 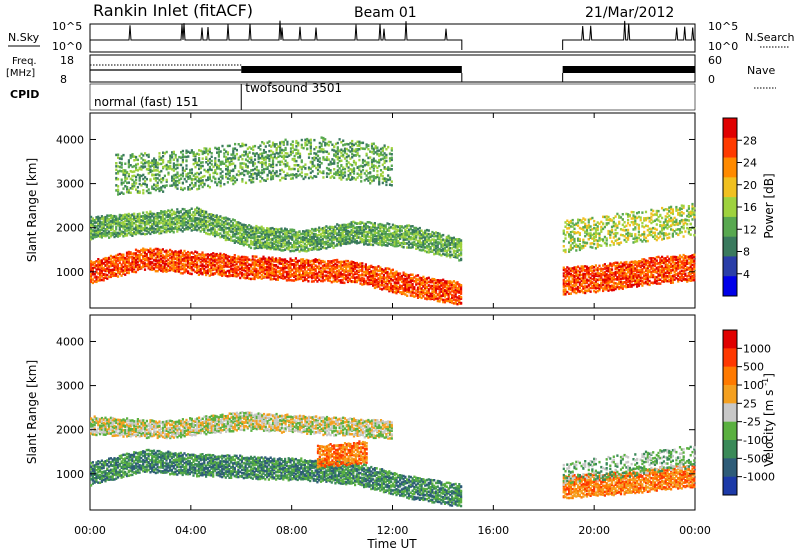 I want to click on cpid-mode-normal: normal (fast) 151, so click(x=146, y=102).